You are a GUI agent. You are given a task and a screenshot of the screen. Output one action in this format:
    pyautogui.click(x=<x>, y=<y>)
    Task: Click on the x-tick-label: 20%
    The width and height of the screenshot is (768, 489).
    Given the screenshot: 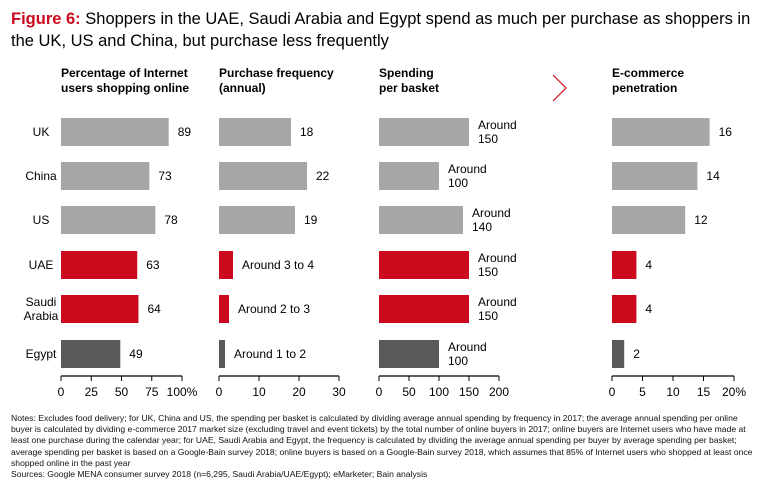 What is the action you would take?
    pyautogui.click(x=734, y=392)
    